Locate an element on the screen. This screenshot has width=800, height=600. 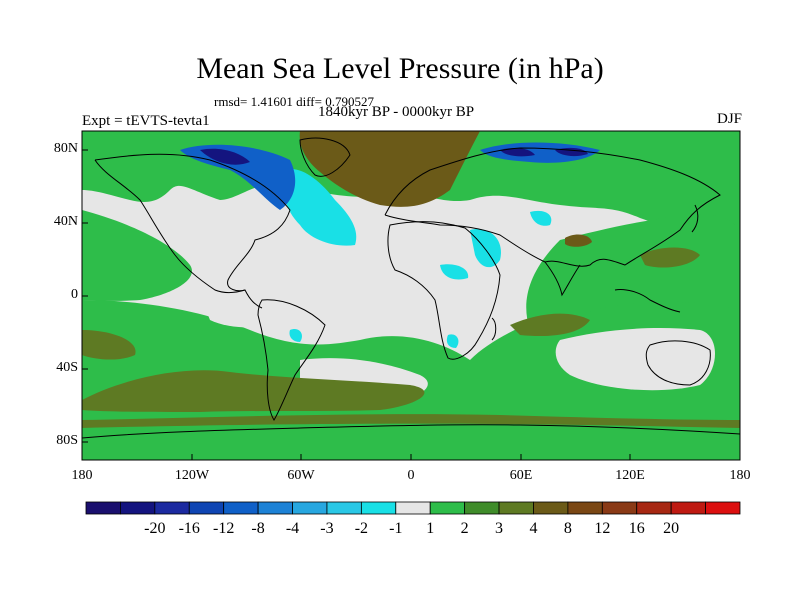
colorbar-label: 16 is located at coordinates (636, 528).